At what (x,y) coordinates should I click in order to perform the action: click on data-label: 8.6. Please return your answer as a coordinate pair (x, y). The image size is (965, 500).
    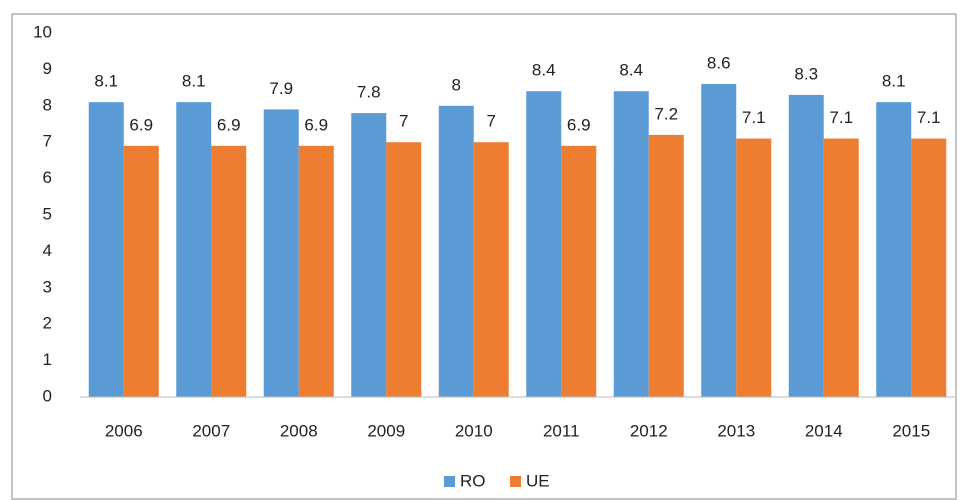
    Looking at the image, I should click on (719, 62).